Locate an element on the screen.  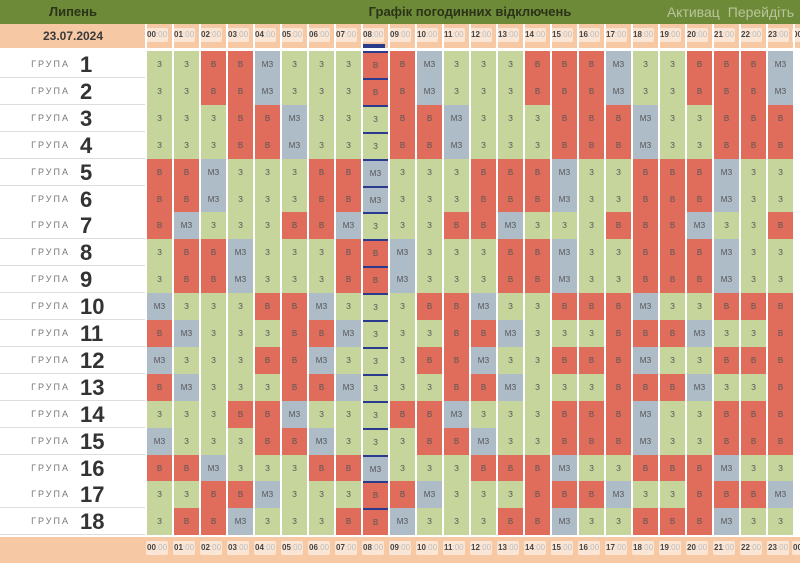
group-row: ГРУПА 6 В В МЗ З З З В В МЗ З З З В В В МЗ З З В В В МЗ З З is located at coordinates (400, 199).